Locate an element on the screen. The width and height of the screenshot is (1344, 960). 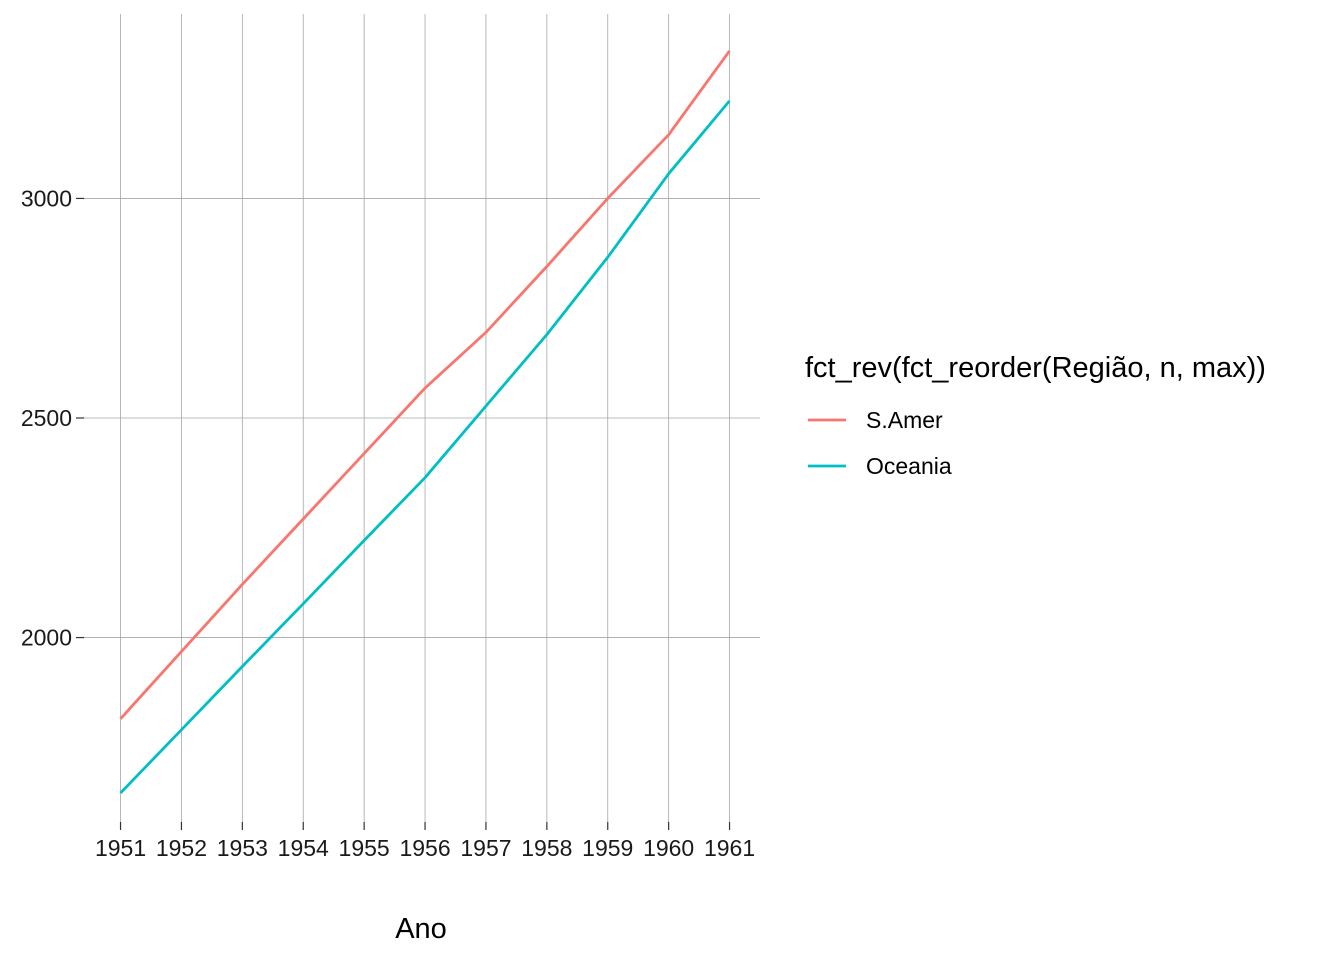
y-axis-ticks: 2000 2500 3000 is located at coordinates (52, 418).